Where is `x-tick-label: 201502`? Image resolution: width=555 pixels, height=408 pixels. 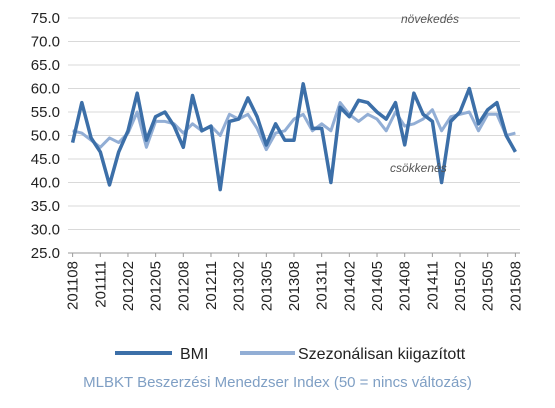 x-tick-label: 201502 is located at coordinates (460, 286).